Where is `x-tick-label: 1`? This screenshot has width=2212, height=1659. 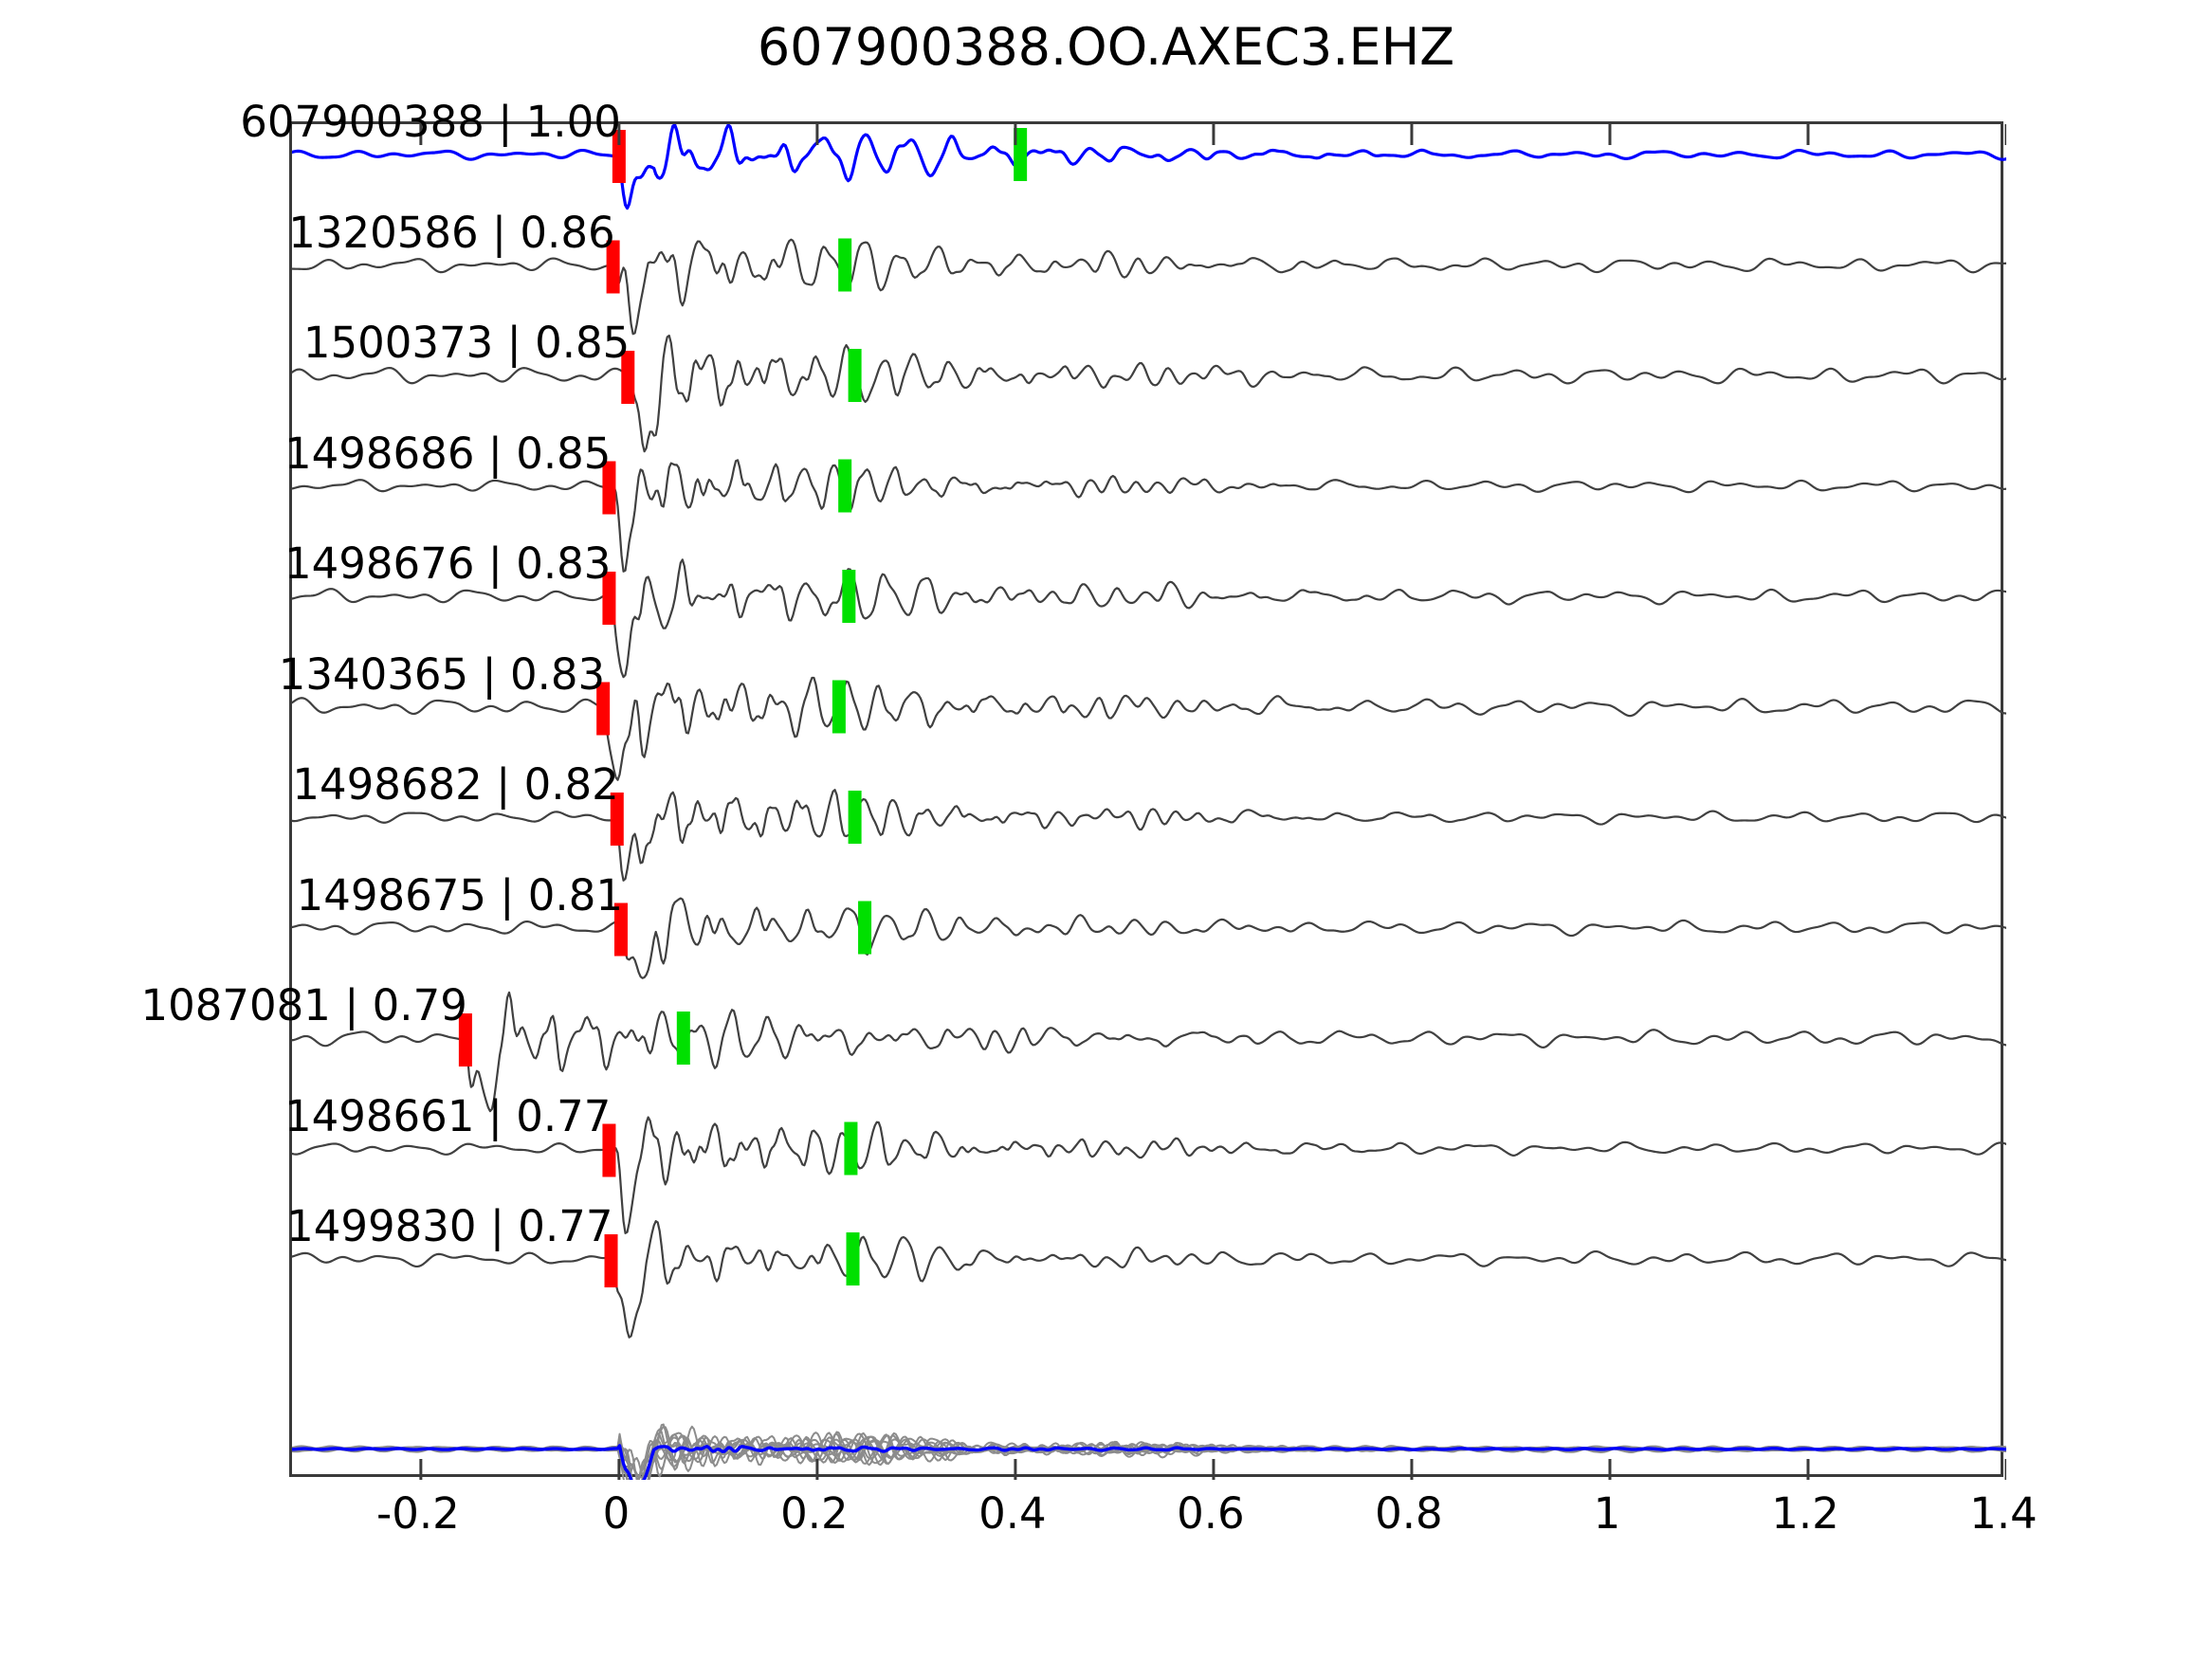 x-tick-label: 1 is located at coordinates (1607, 1513).